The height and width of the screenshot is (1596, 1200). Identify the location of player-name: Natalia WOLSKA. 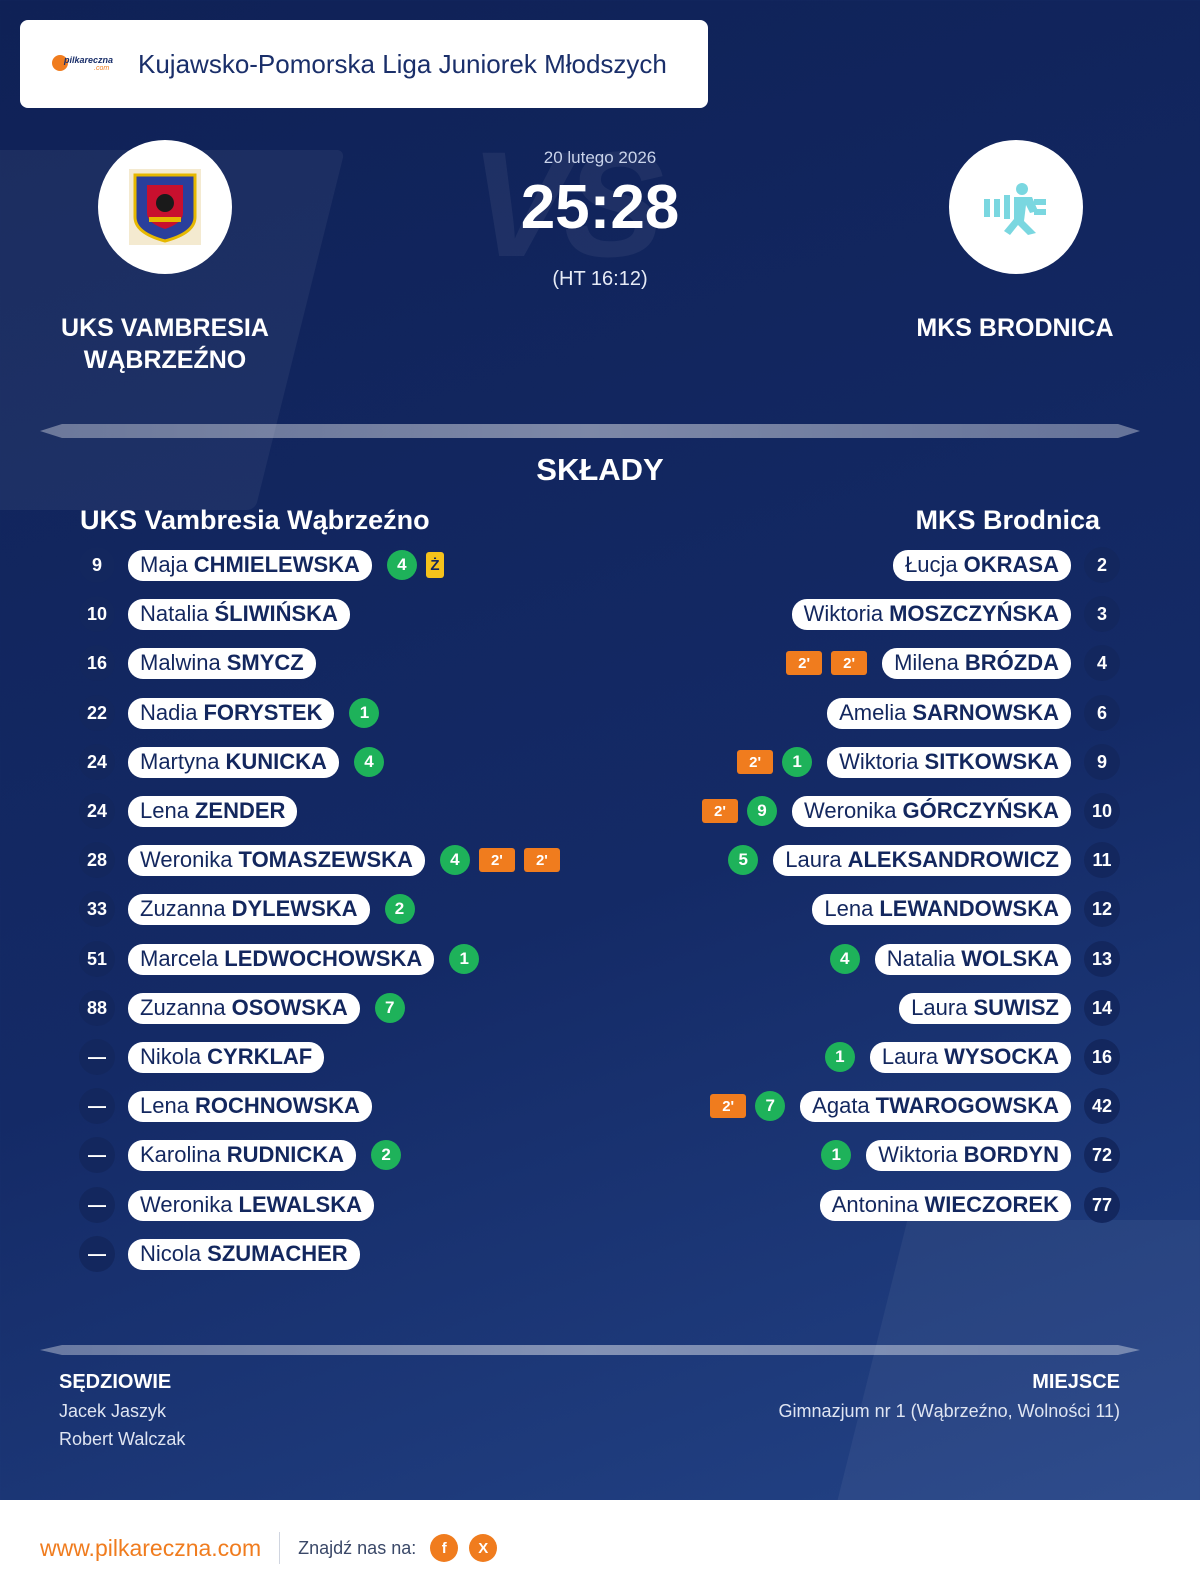
(972, 959).